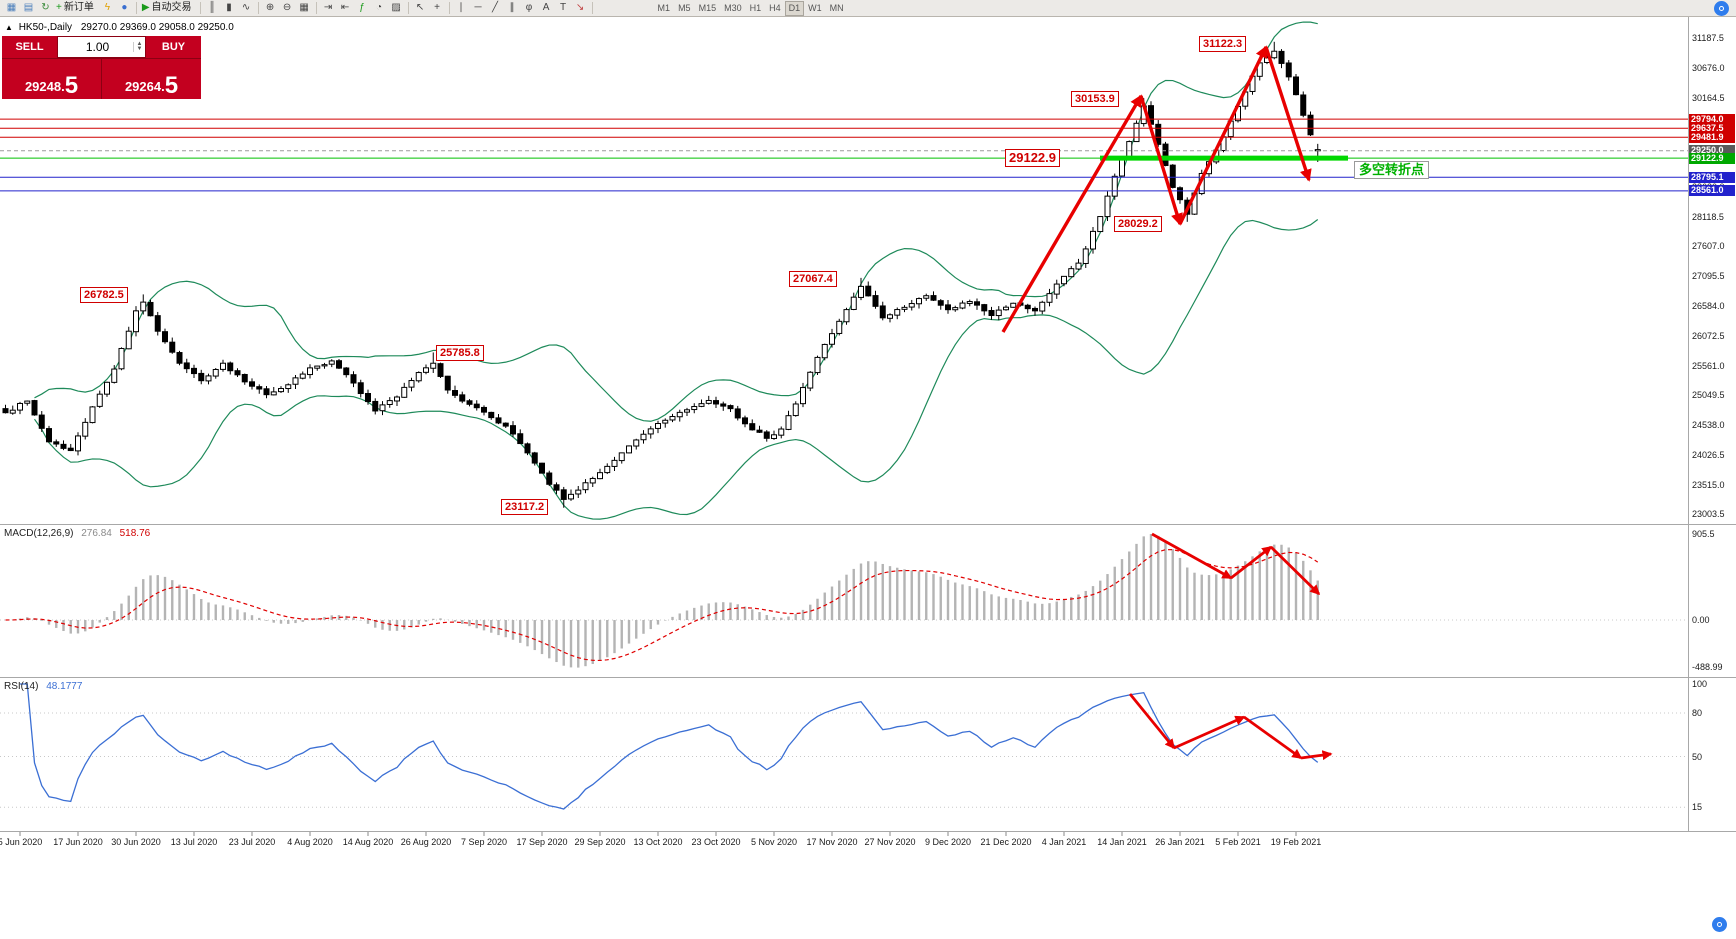  I want to click on volume-decrease-icon: ▼, so click(139, 49).